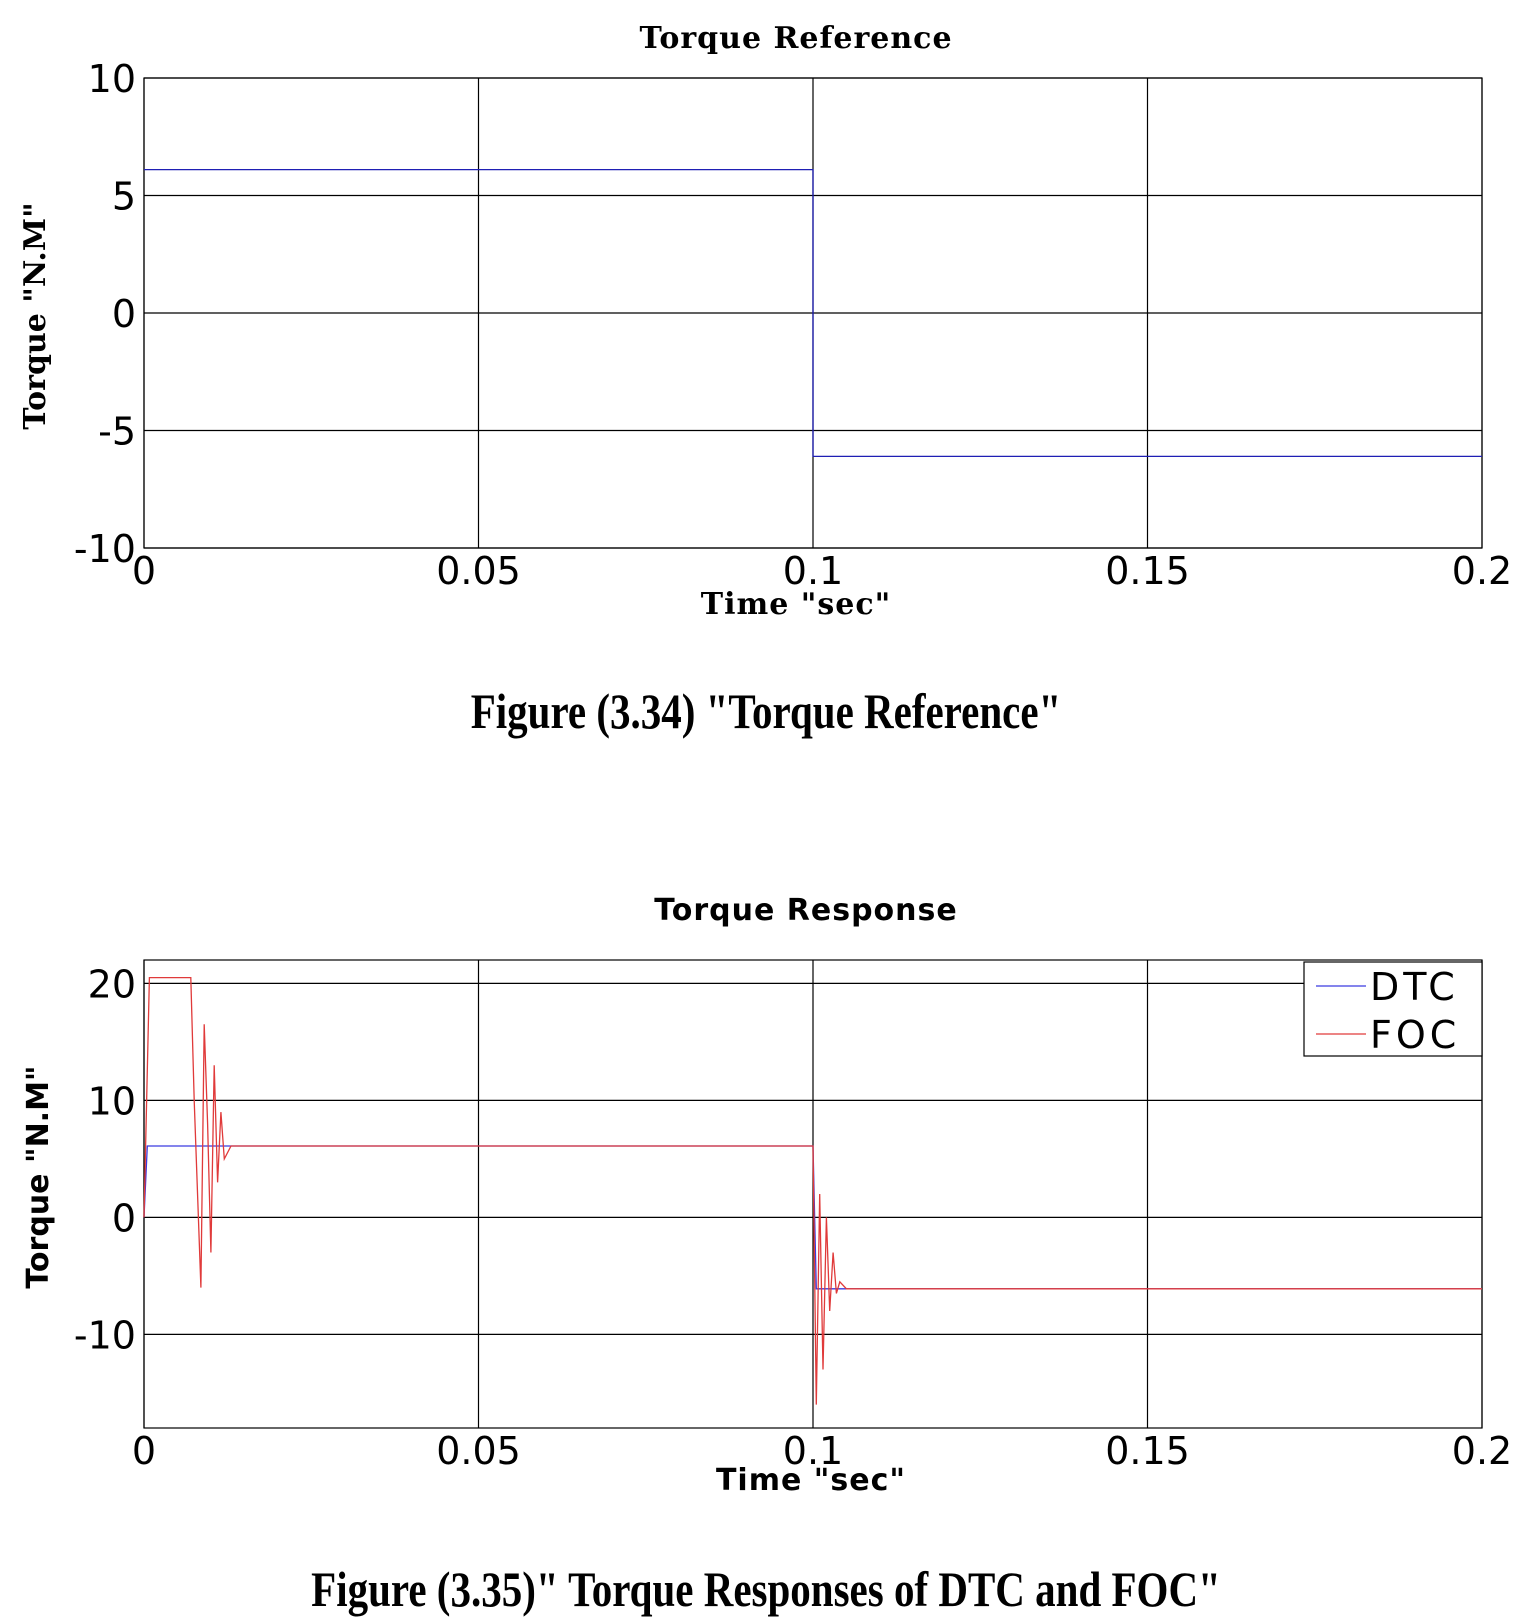 The image size is (1532, 1618). Describe the element at coordinates (112, 984) in the screenshot. I see `y-tick-label: 20` at that location.